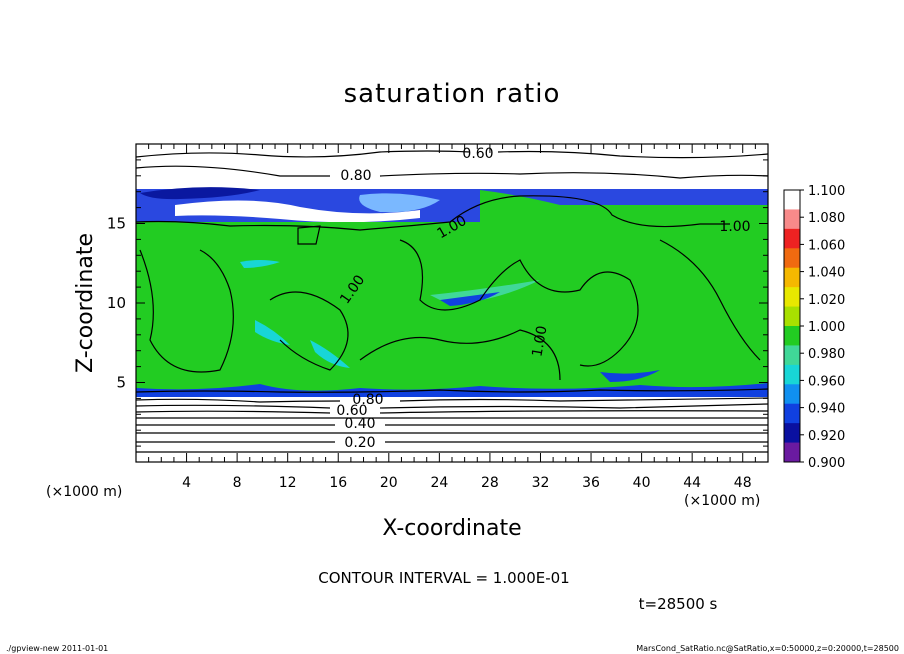 This screenshot has width=904, height=654. What do you see at coordinates (233, 412) in the screenshot?
I see `contour-060-lower` at bounding box center [233, 412].